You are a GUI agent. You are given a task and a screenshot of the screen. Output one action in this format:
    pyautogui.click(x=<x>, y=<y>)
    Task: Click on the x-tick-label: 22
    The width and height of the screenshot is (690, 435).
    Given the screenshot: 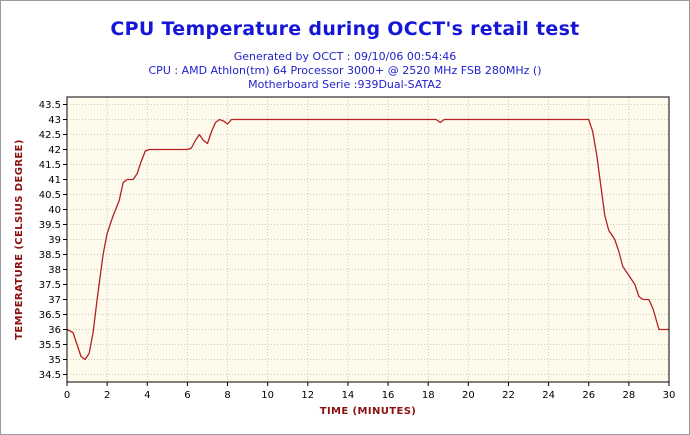 What is the action you would take?
    pyautogui.click(x=508, y=395)
    